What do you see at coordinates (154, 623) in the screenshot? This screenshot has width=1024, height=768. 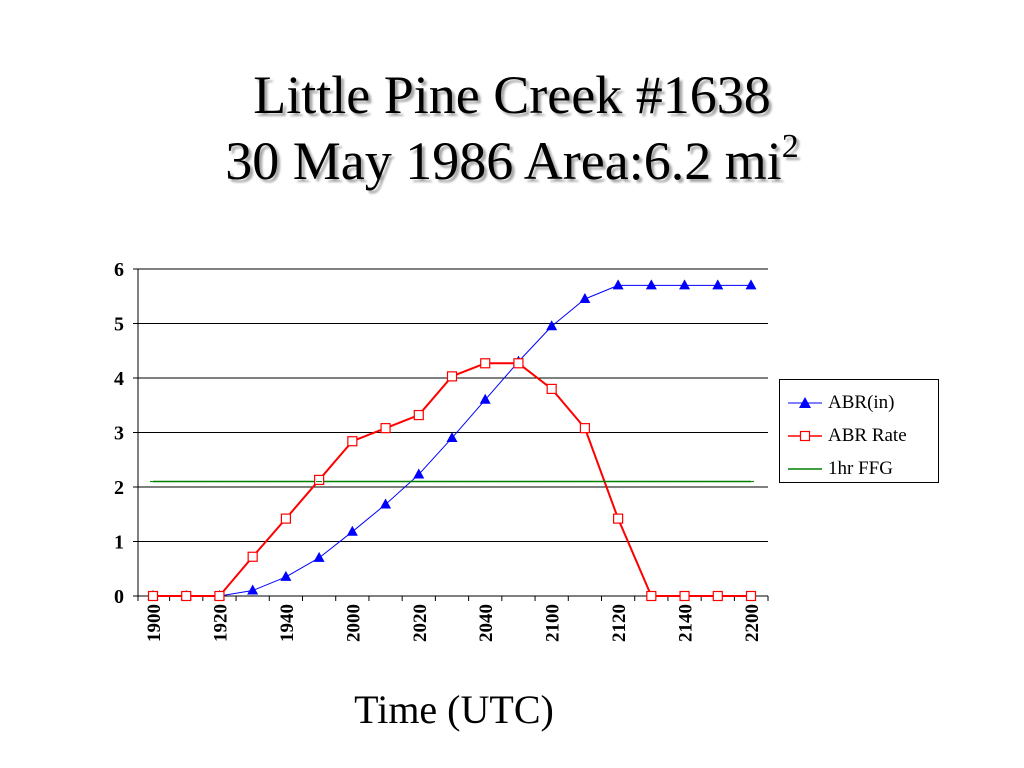 I see `x-tick-label: 1900` at bounding box center [154, 623].